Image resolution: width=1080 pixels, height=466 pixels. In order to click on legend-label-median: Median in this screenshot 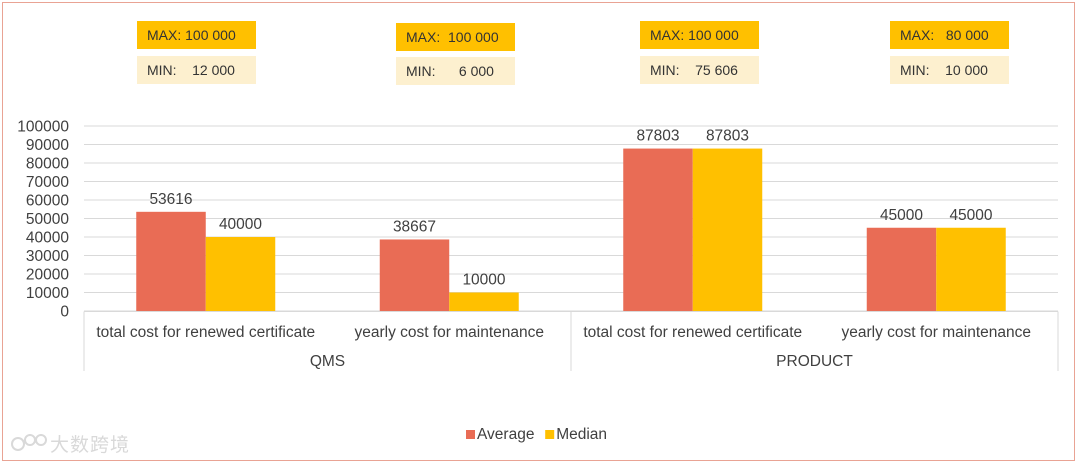, I will do `click(581, 434)`.